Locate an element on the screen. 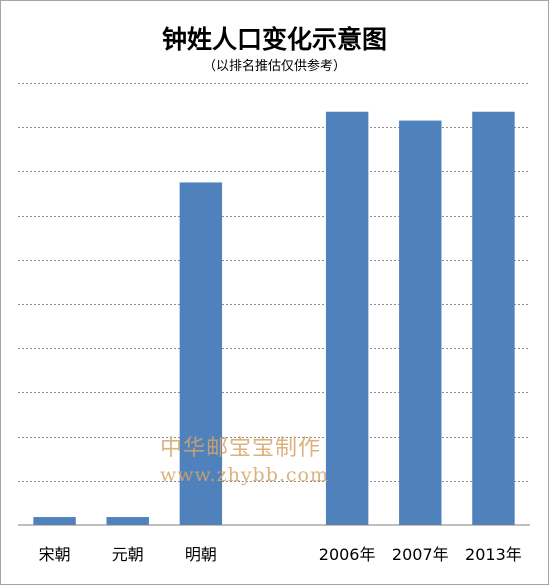  category-label: 元朝 is located at coordinates (128, 554).